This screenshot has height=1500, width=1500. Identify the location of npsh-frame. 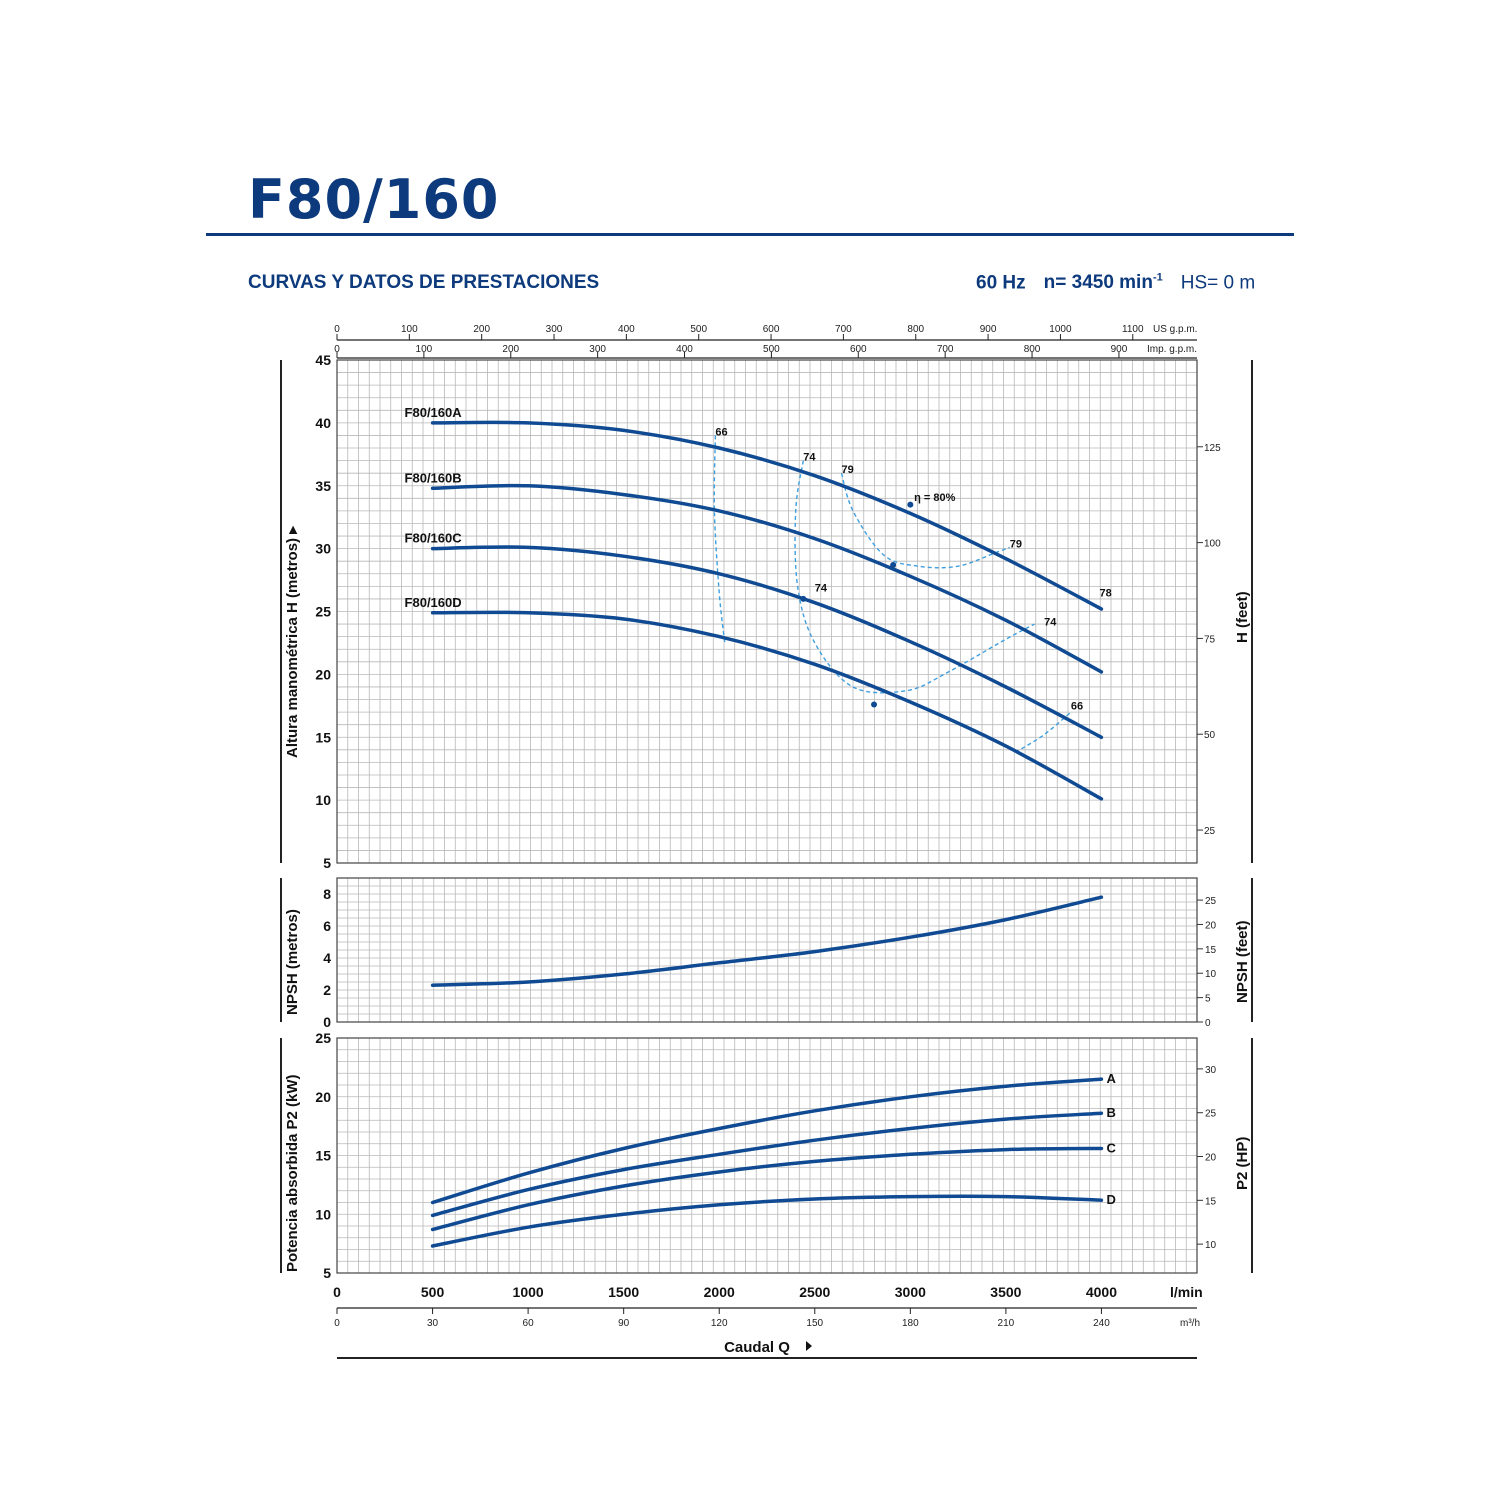
(767, 950).